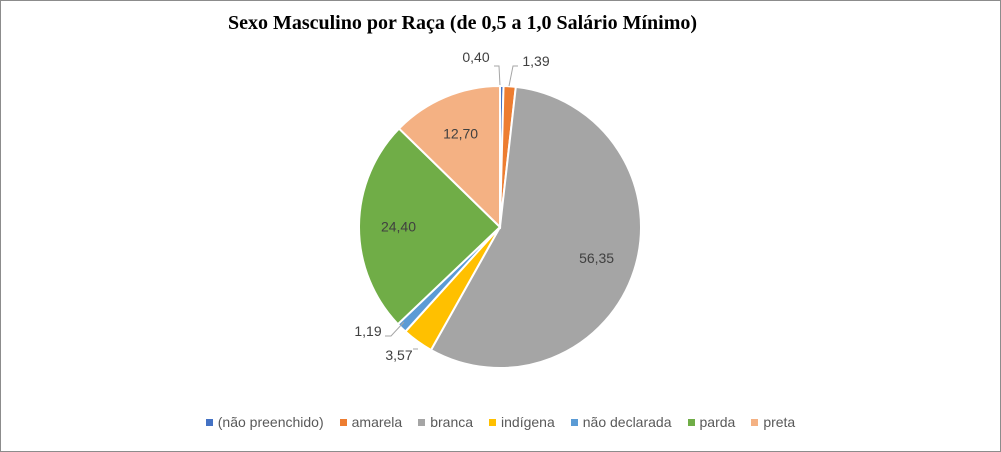 Image resolution: width=1001 pixels, height=452 pixels. I want to click on data-label-indigena: 3,57, so click(398, 355).